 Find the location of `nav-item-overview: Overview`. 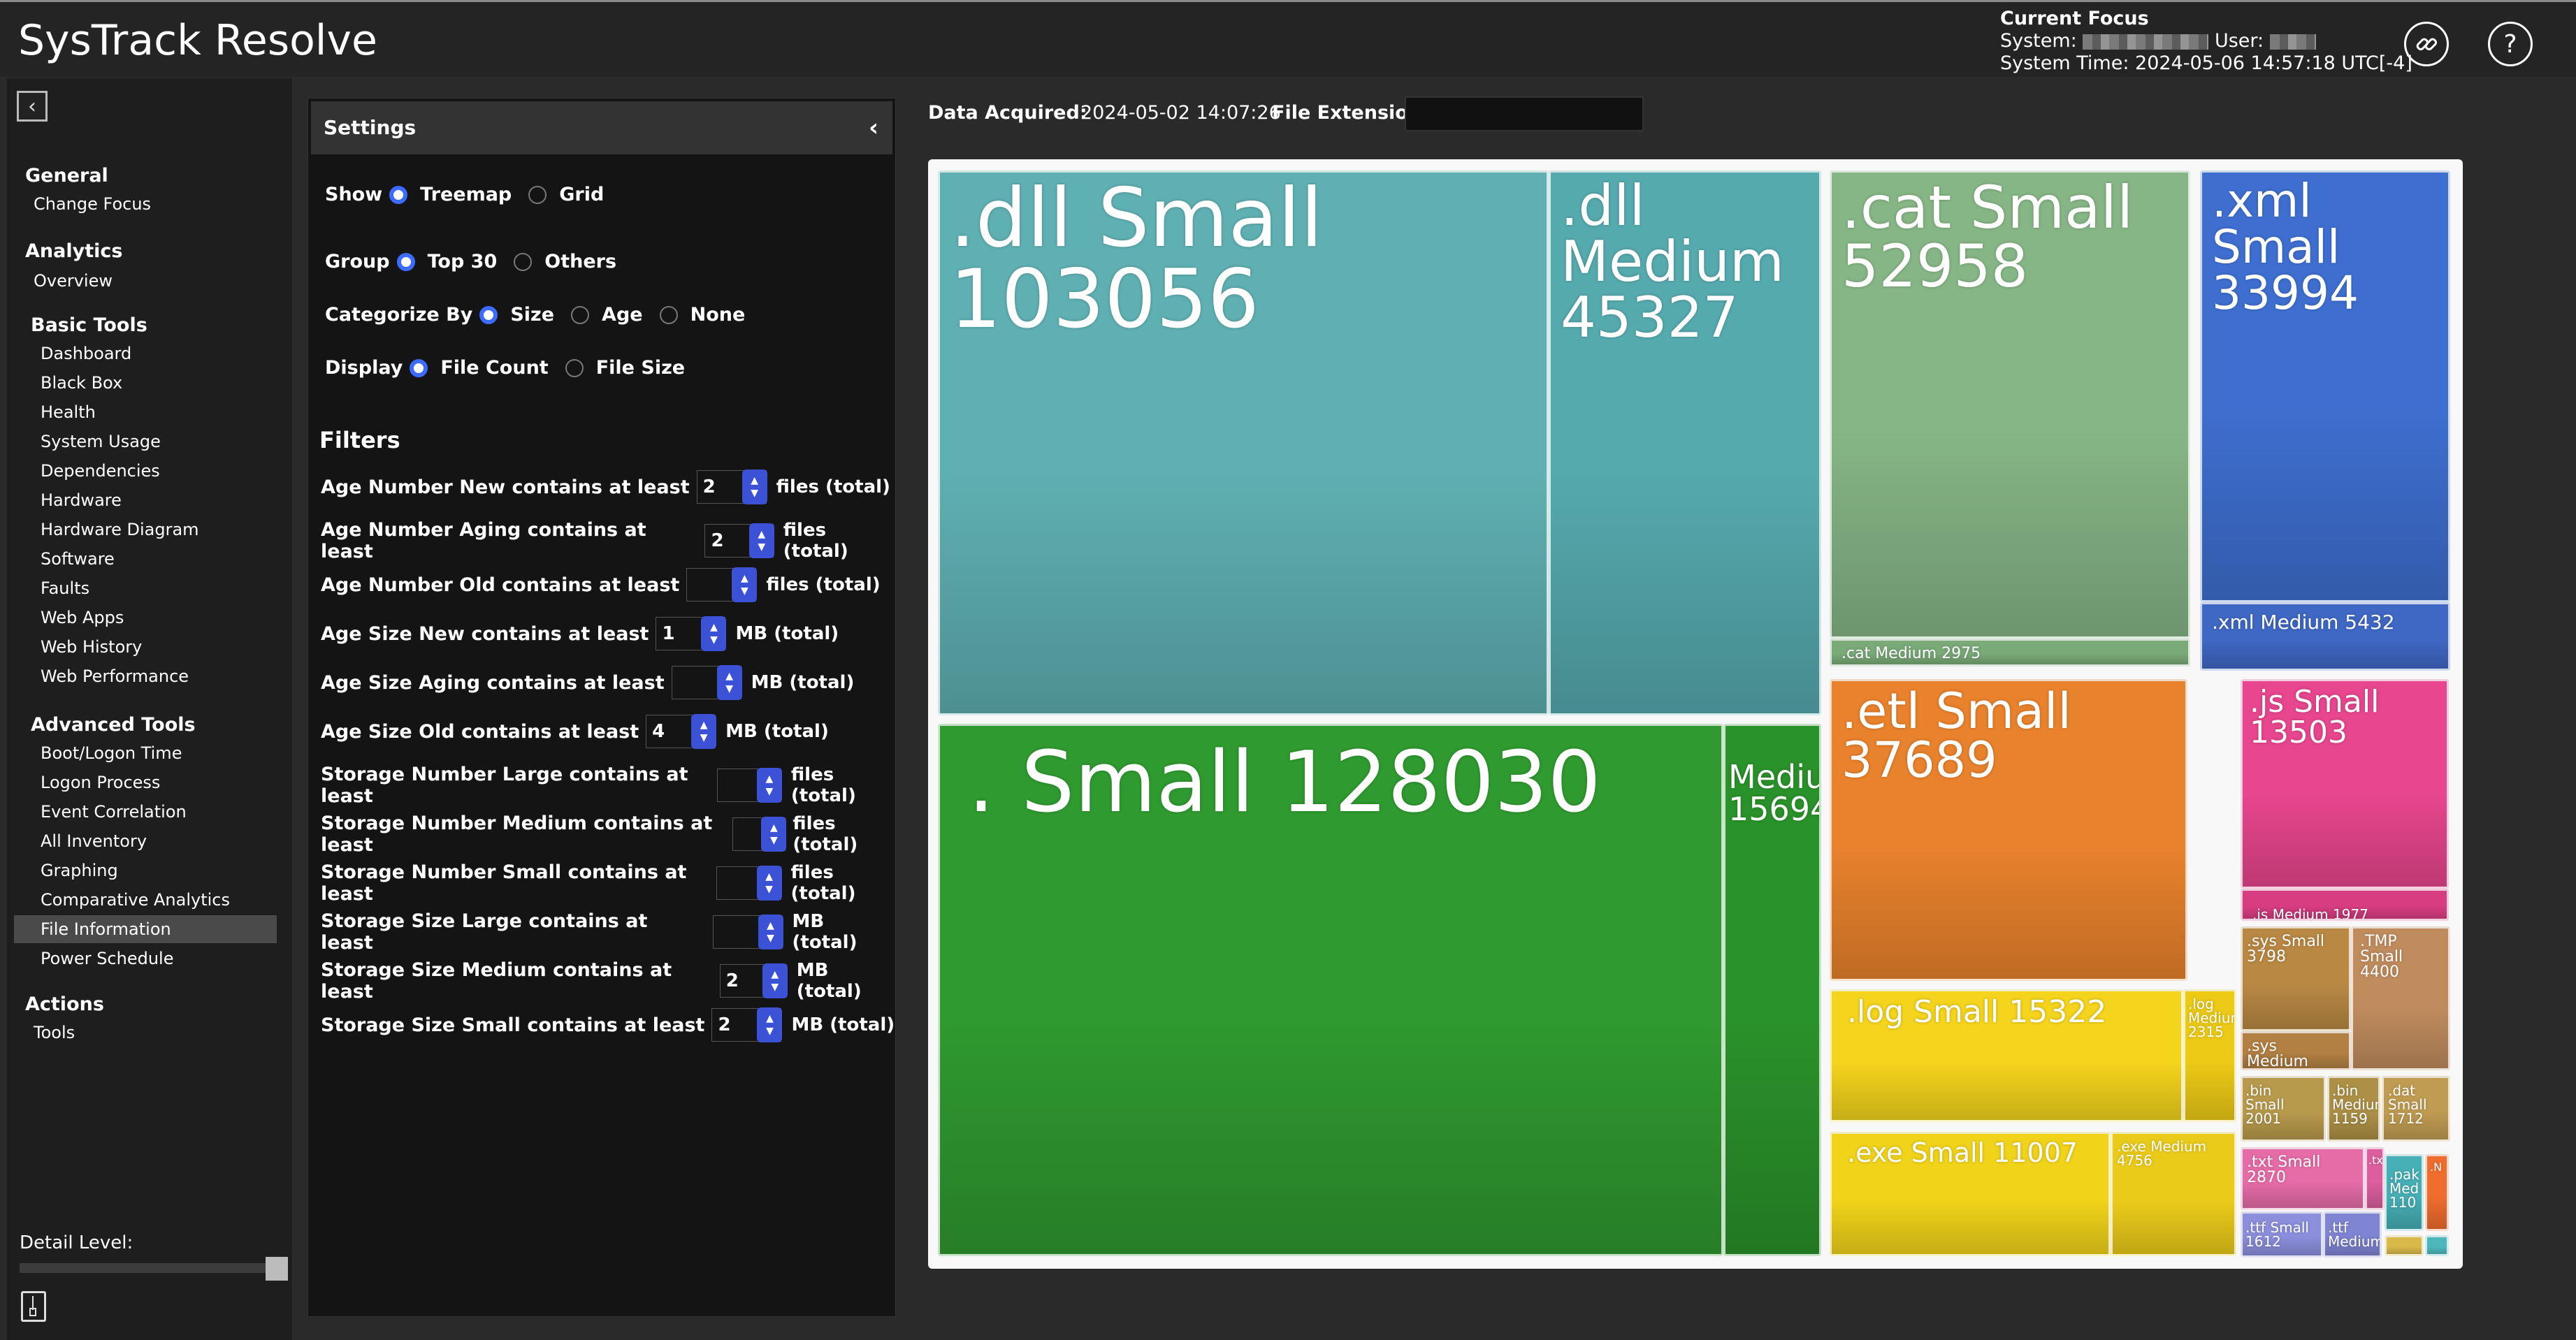

nav-item-overview: Overview is located at coordinates (73, 281).